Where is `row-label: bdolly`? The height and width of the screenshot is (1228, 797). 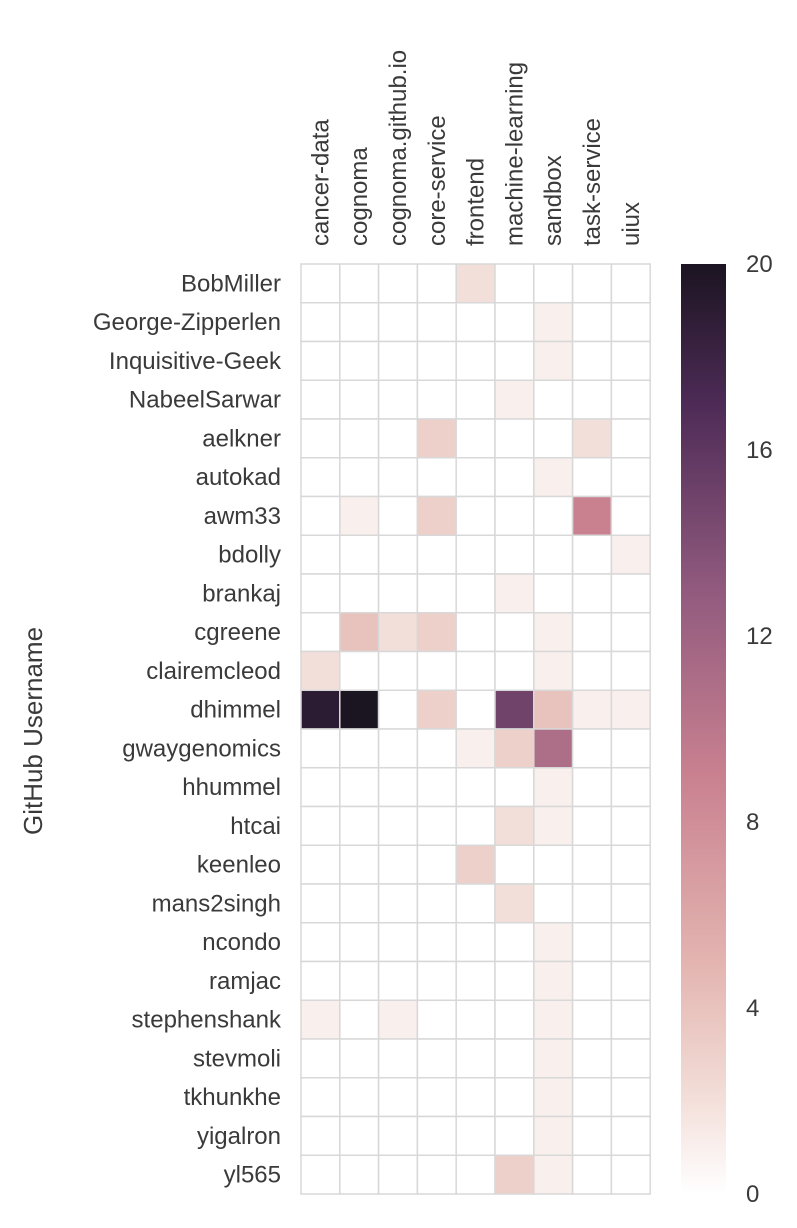 row-label: bdolly is located at coordinates (249, 555).